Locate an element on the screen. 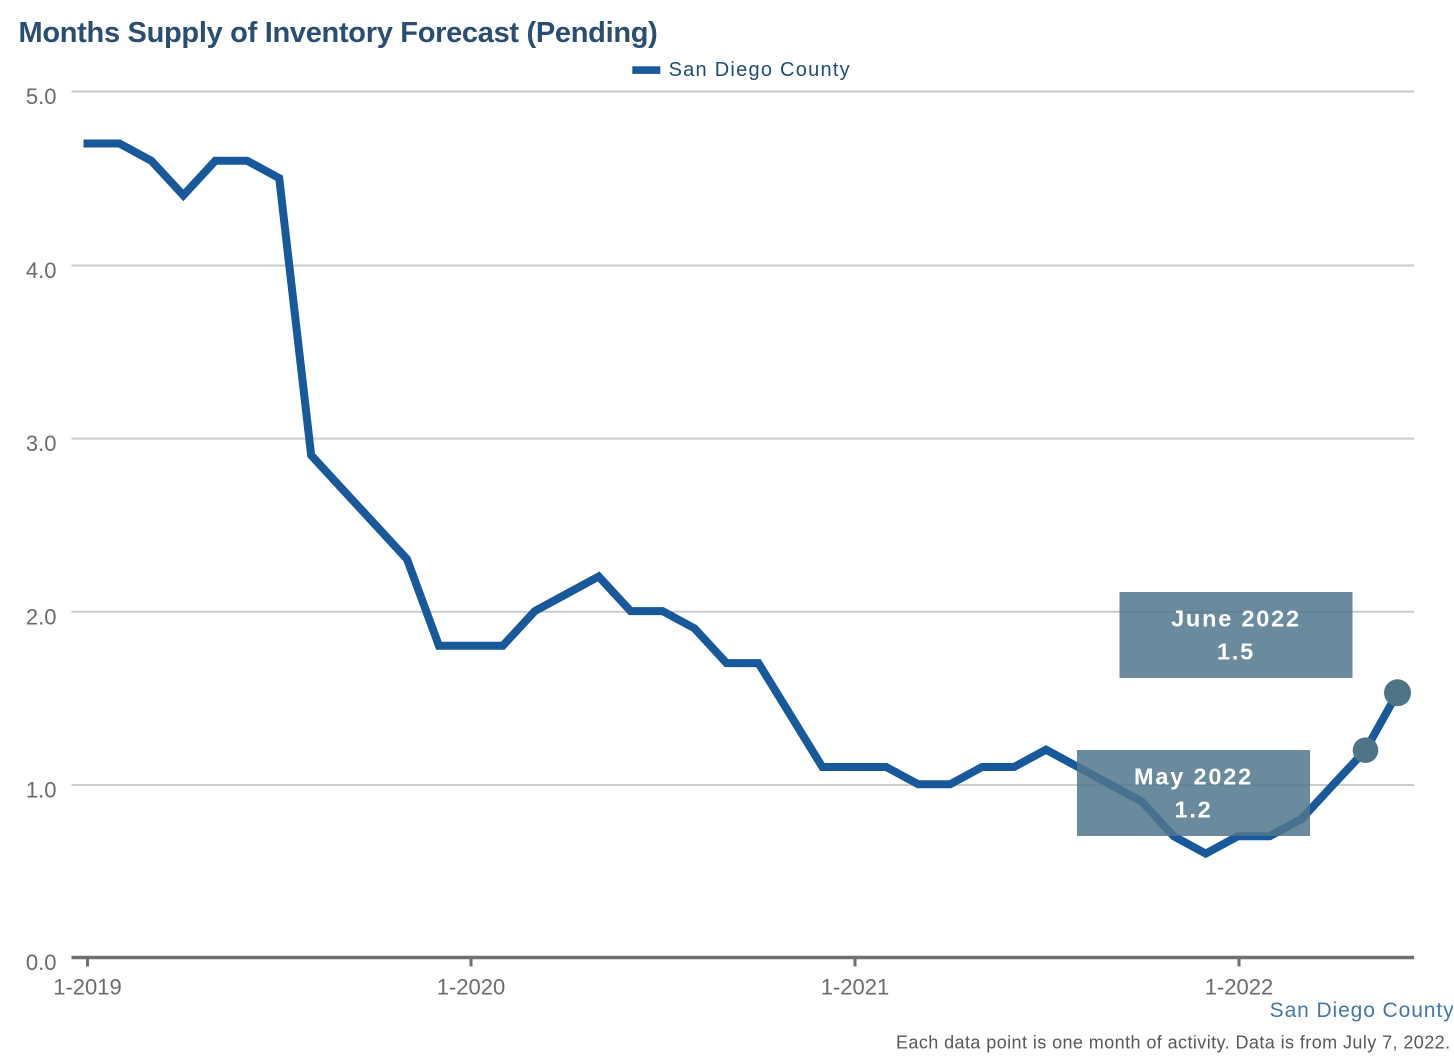 The width and height of the screenshot is (1454, 1058). svg-text: May 2022 is located at coordinates (1193, 776).